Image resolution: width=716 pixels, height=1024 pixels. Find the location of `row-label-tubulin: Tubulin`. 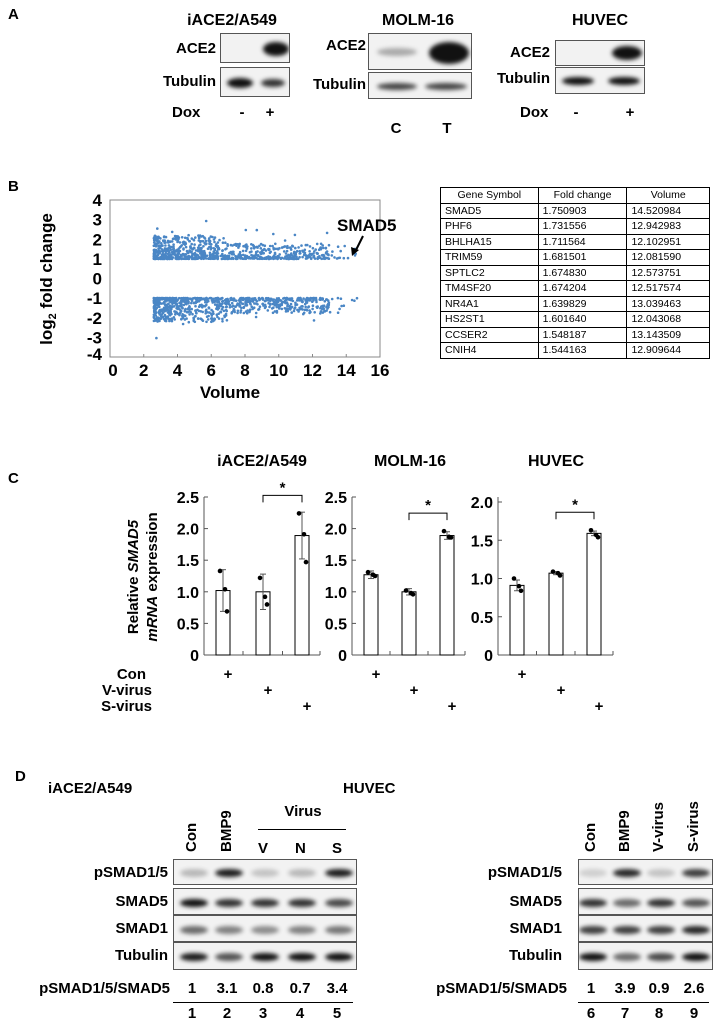

row-label-tubulin: Tubulin is located at coordinates (339, 84).